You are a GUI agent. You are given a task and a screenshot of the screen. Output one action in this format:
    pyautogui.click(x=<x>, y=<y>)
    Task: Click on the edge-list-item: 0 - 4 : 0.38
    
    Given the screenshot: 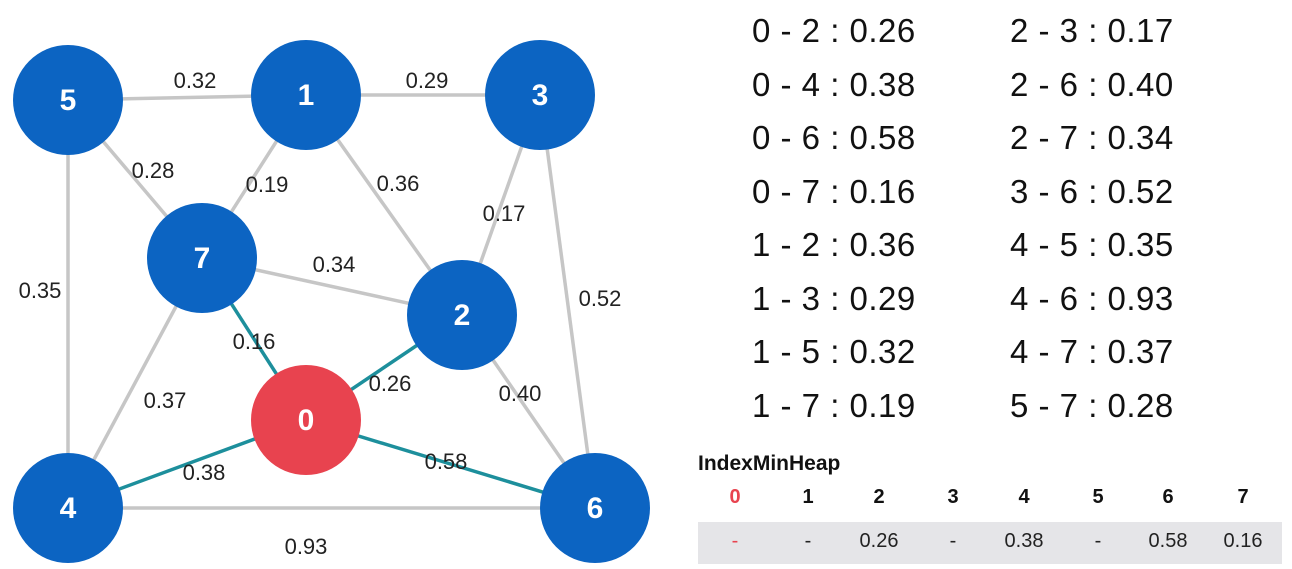 What is the action you would take?
    pyautogui.click(x=834, y=84)
    